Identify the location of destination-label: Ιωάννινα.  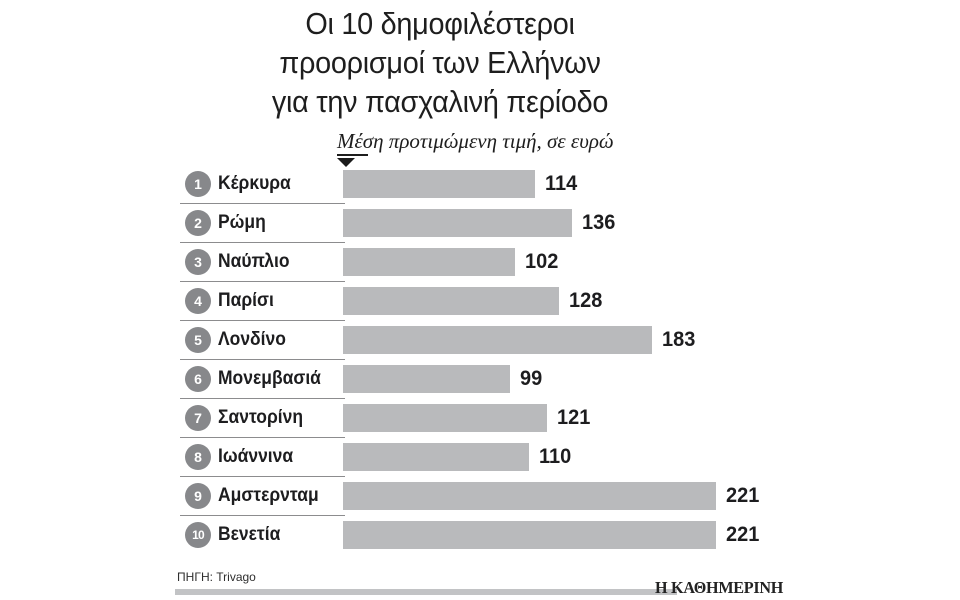
(256, 456).